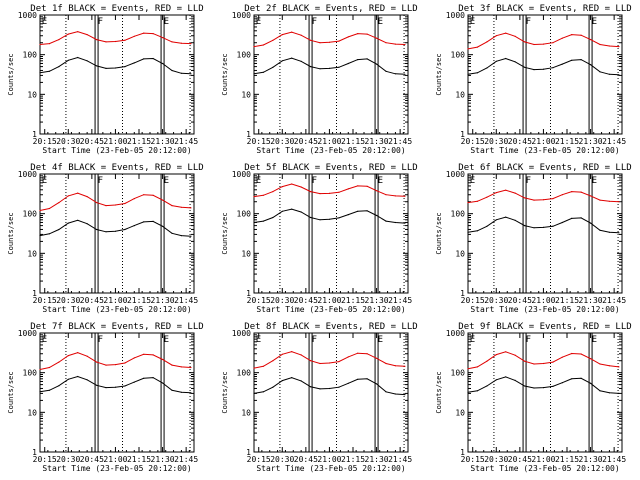 This screenshot has width=640, height=480. I want to click on plot-frame, so click(331, 392).